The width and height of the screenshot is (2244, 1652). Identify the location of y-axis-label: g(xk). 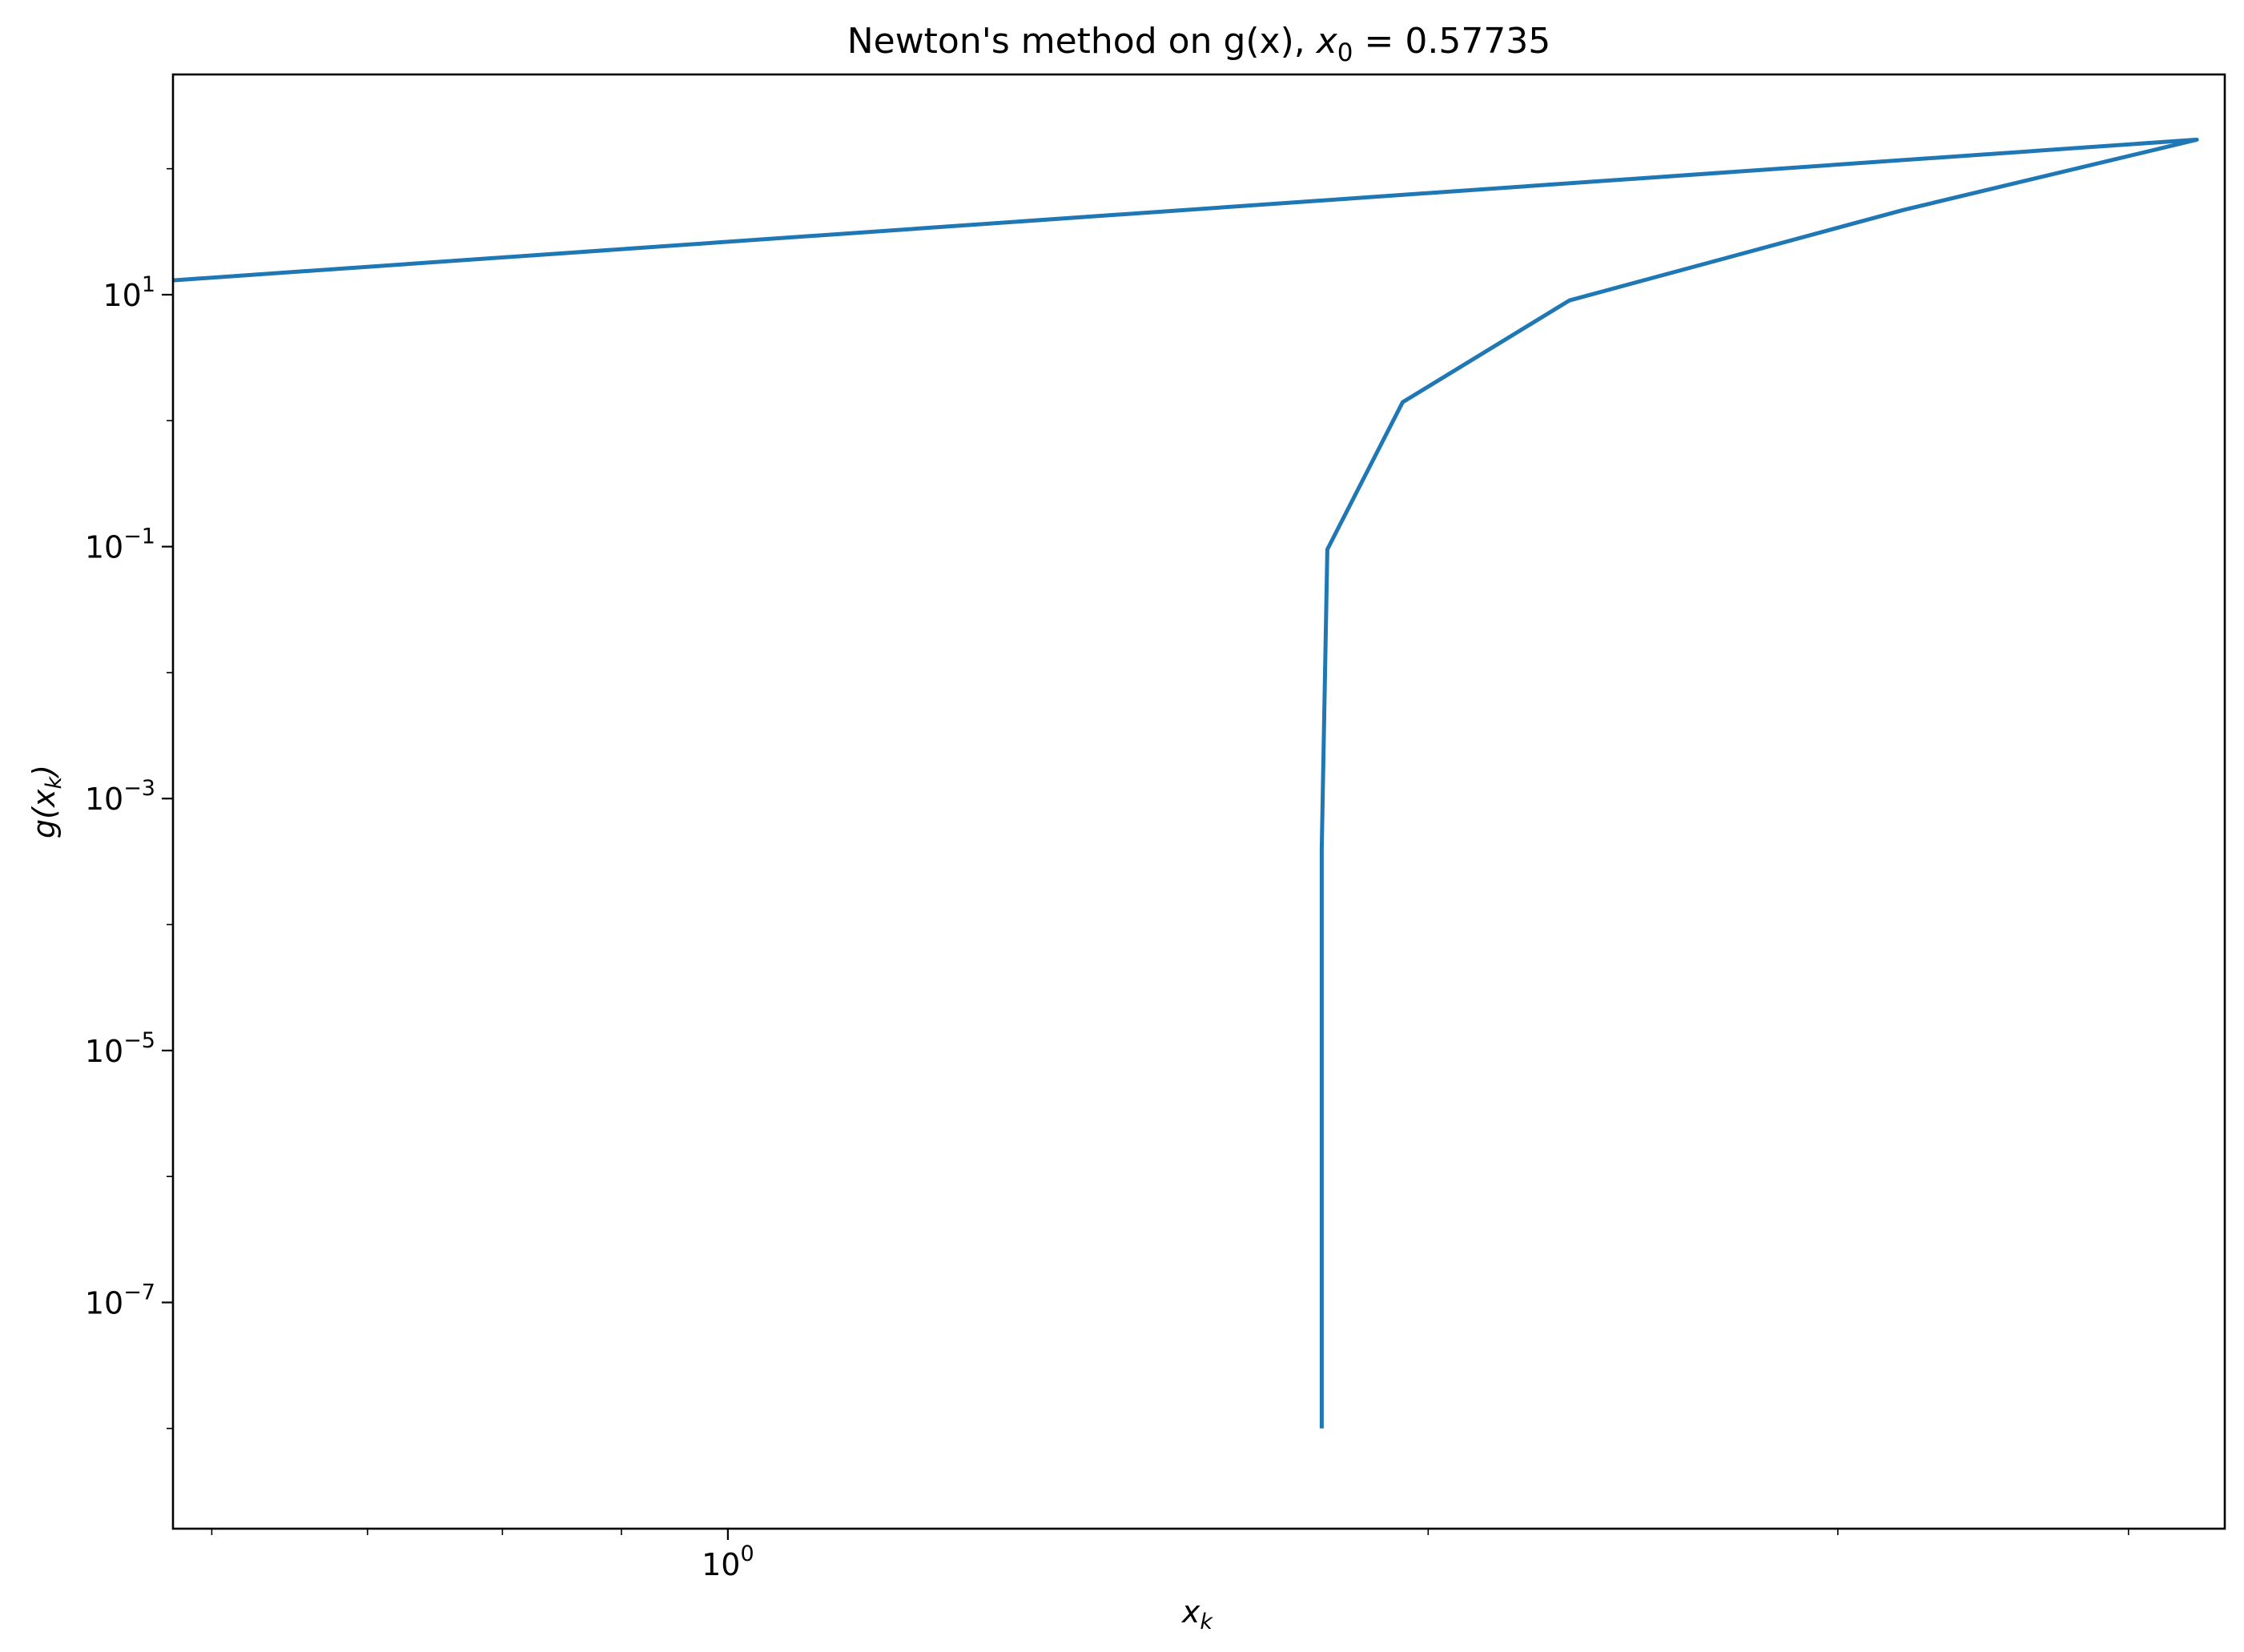
(46, 802).